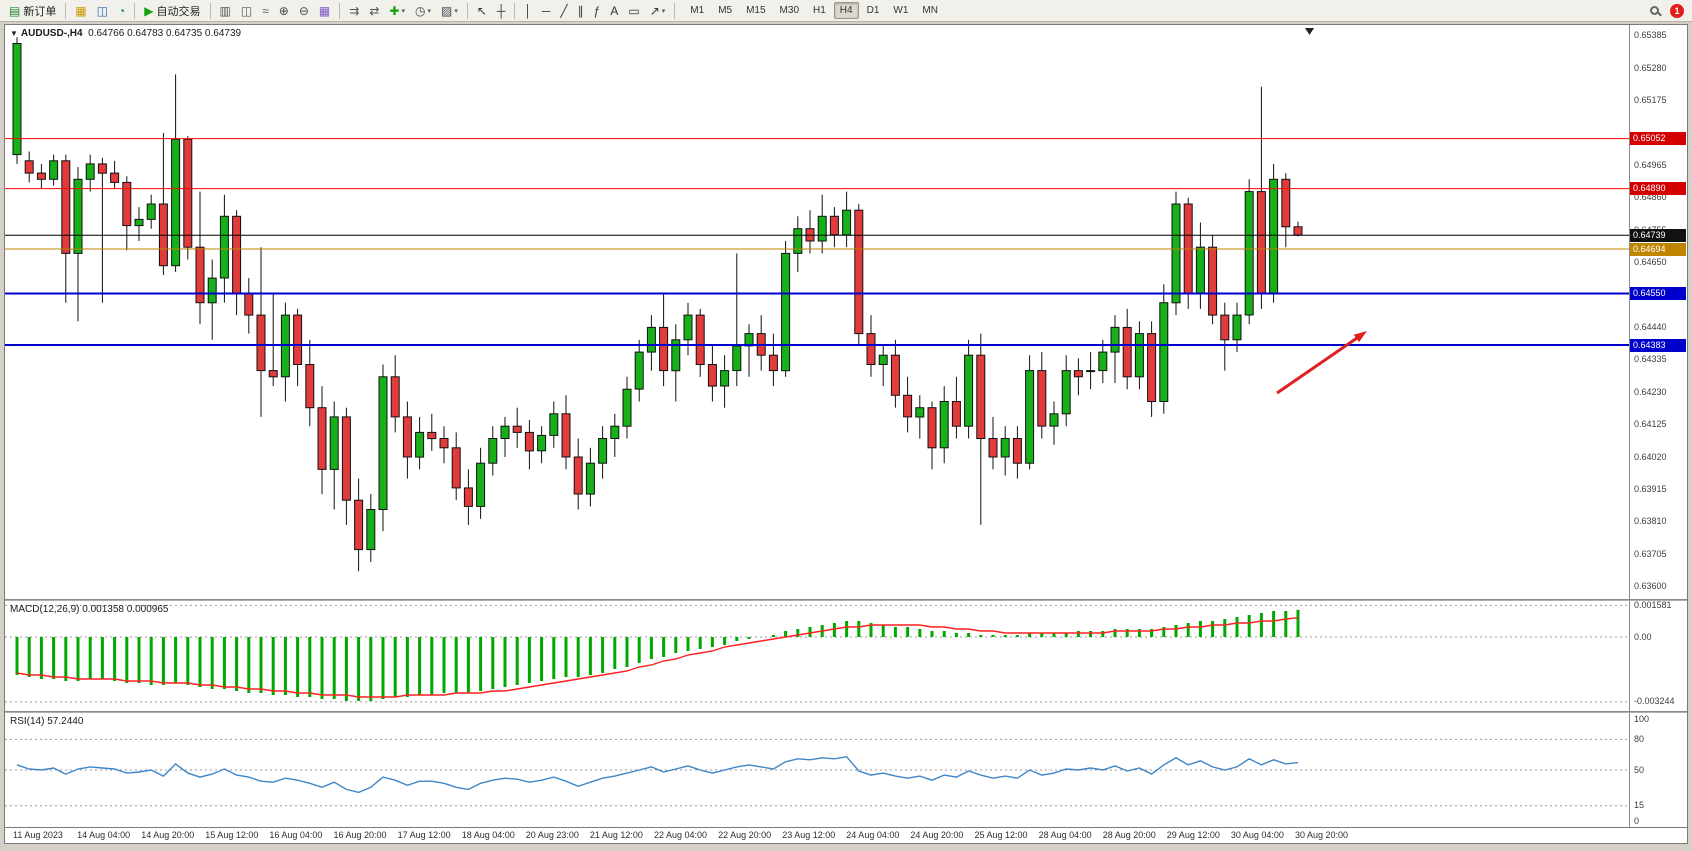 The height and width of the screenshot is (851, 1692). Describe the element at coordinates (1658, 139) in the screenshot. I see `price-level-tag: 0.65052` at that location.